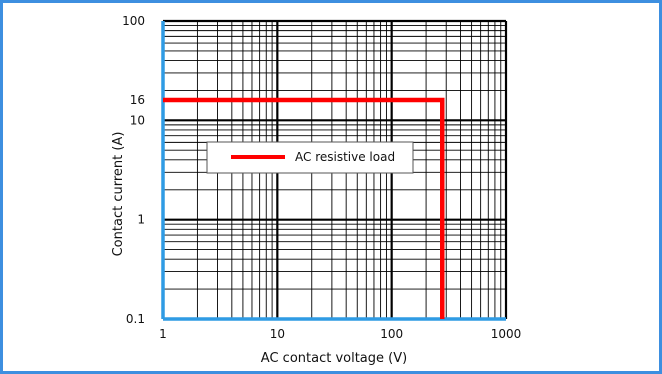 This screenshot has height=374, width=662. Describe the element at coordinates (137, 100) in the screenshot. I see `y-tick-label: 16` at that location.